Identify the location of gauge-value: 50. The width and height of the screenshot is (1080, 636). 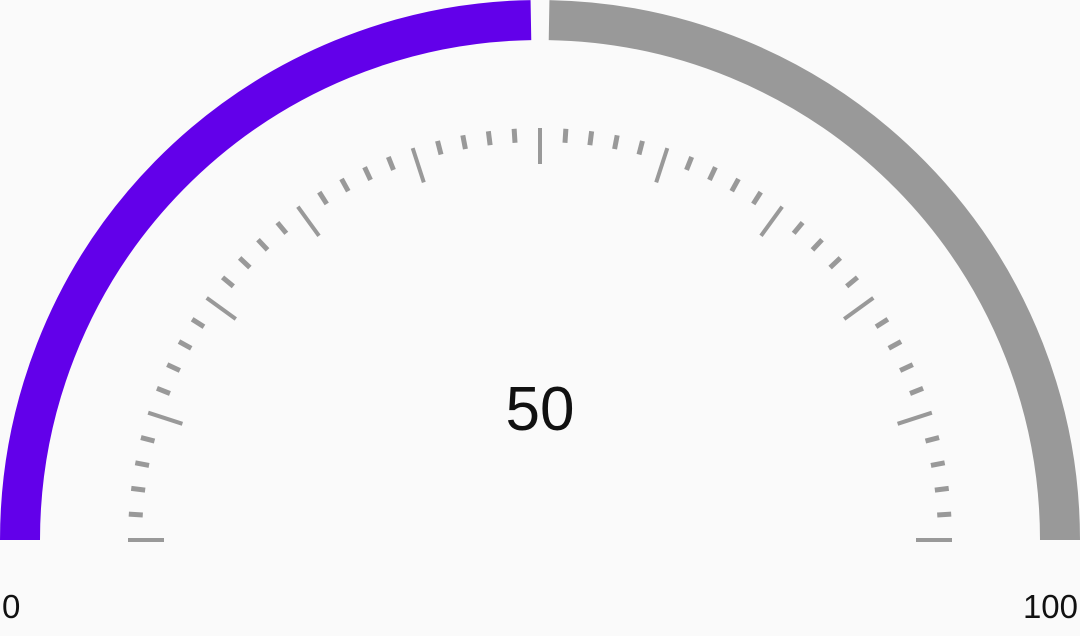
(540, 409).